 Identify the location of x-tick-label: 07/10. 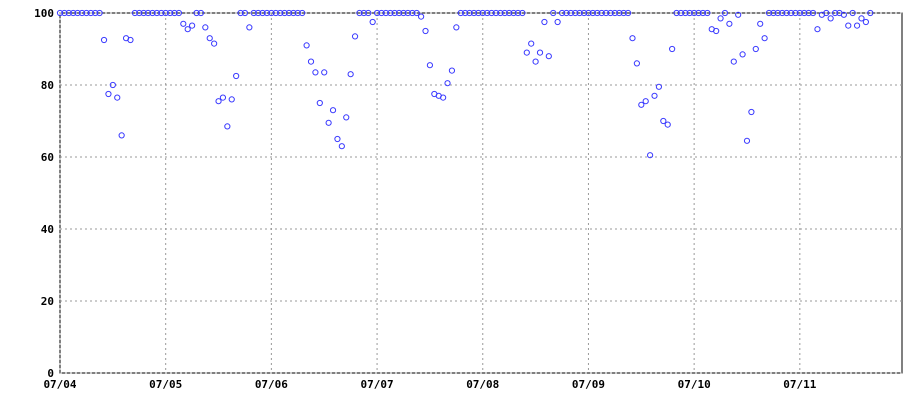
(694, 384).